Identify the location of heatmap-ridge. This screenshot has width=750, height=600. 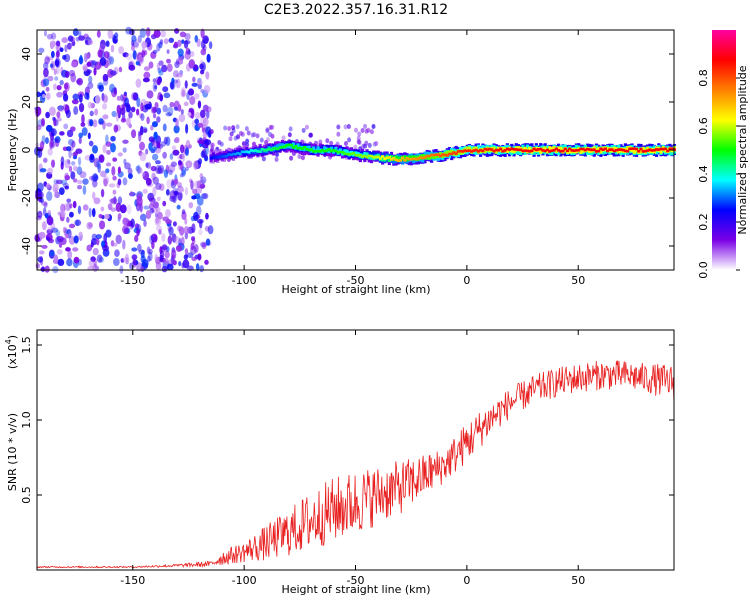
(442, 152).